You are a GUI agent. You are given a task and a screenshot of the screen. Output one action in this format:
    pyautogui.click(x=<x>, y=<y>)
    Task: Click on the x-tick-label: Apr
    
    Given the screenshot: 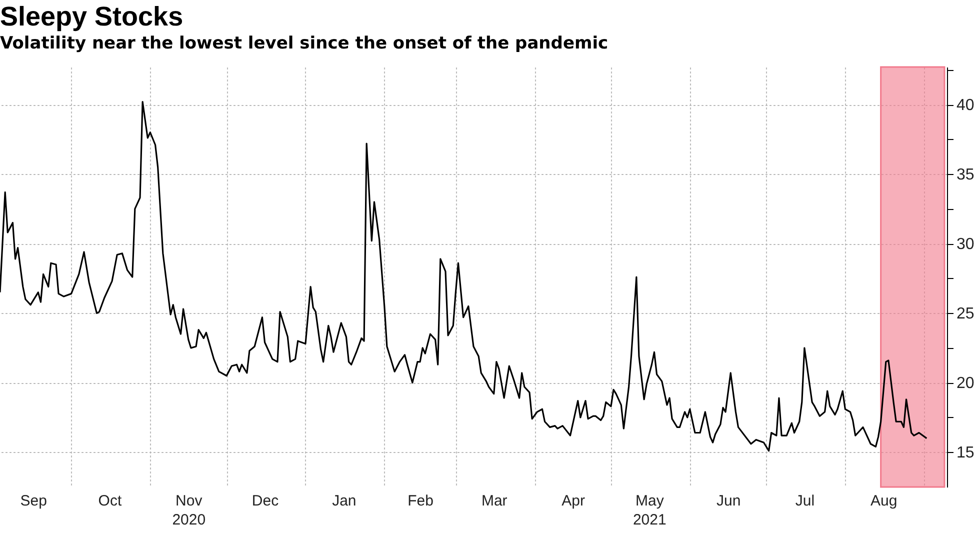 What is the action you would take?
    pyautogui.click(x=573, y=501)
    